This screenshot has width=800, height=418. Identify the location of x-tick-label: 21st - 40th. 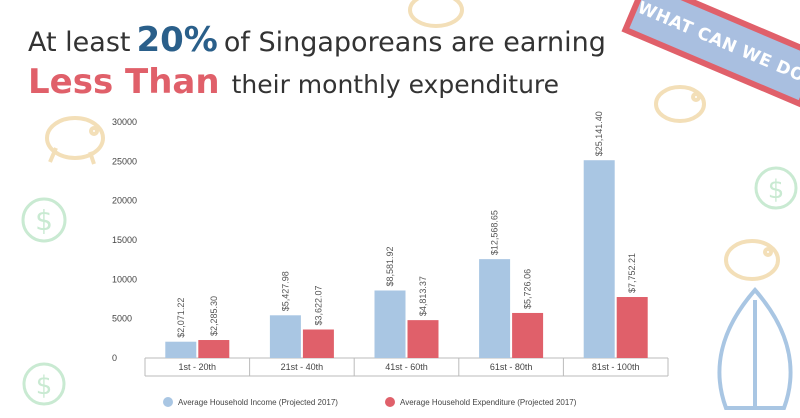
(302, 367).